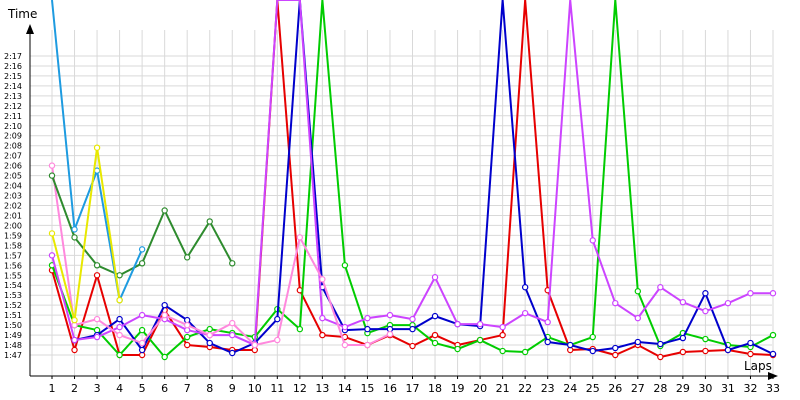 The height and width of the screenshot is (400, 800). I want to click on y-tick-label: 2:06, so click(13, 166).